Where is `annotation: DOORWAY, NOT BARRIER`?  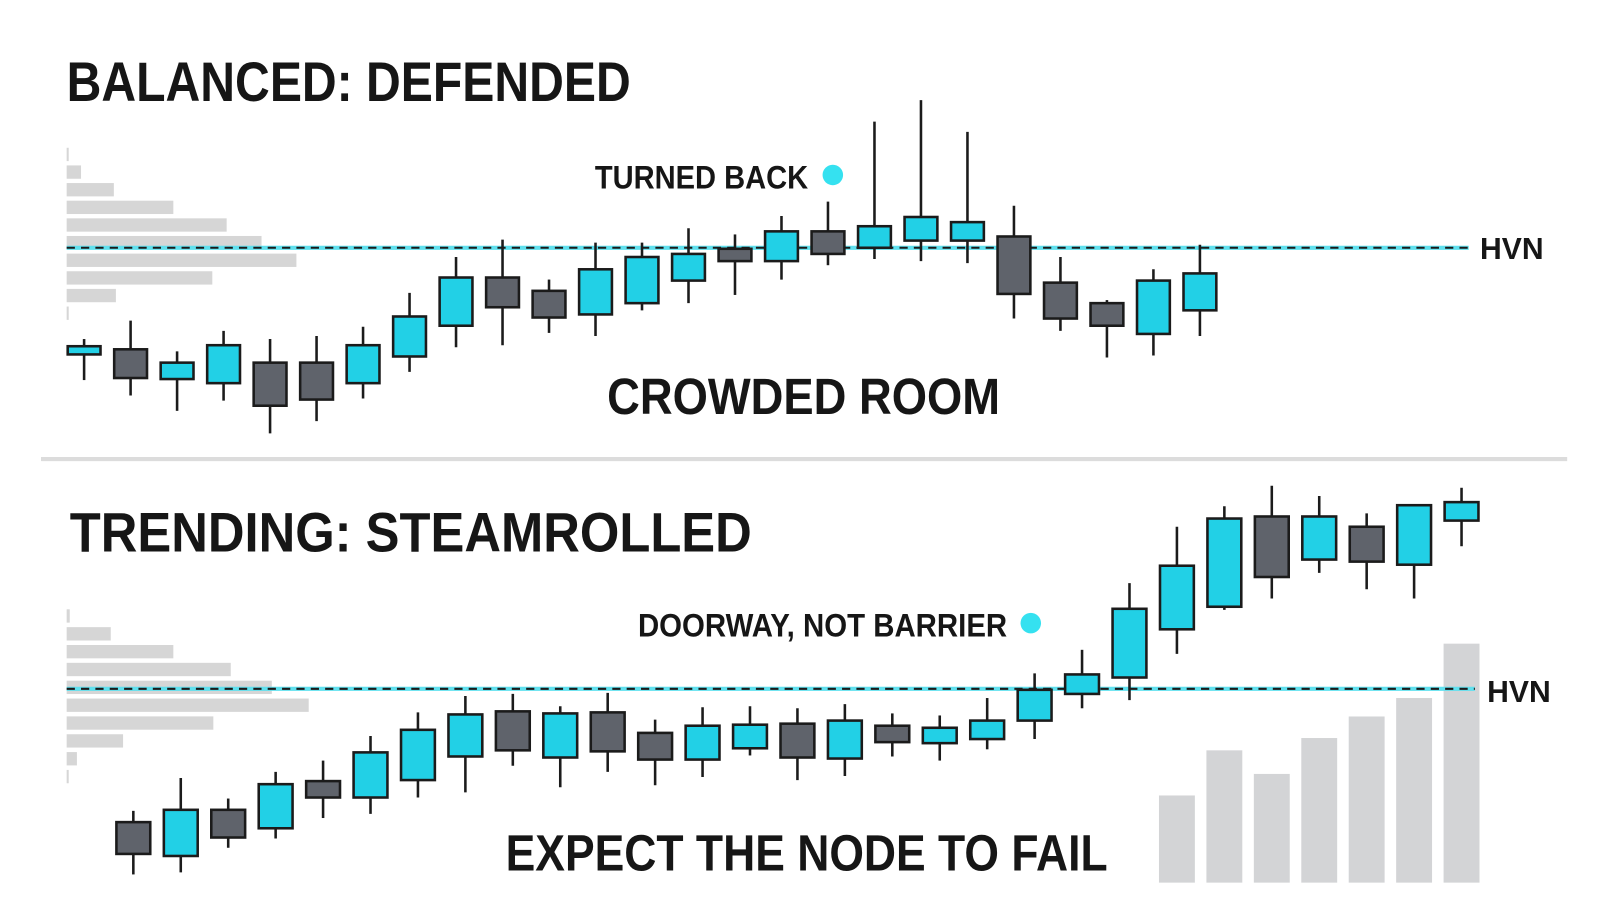
annotation: DOORWAY, NOT BARRIER is located at coordinates (823, 624).